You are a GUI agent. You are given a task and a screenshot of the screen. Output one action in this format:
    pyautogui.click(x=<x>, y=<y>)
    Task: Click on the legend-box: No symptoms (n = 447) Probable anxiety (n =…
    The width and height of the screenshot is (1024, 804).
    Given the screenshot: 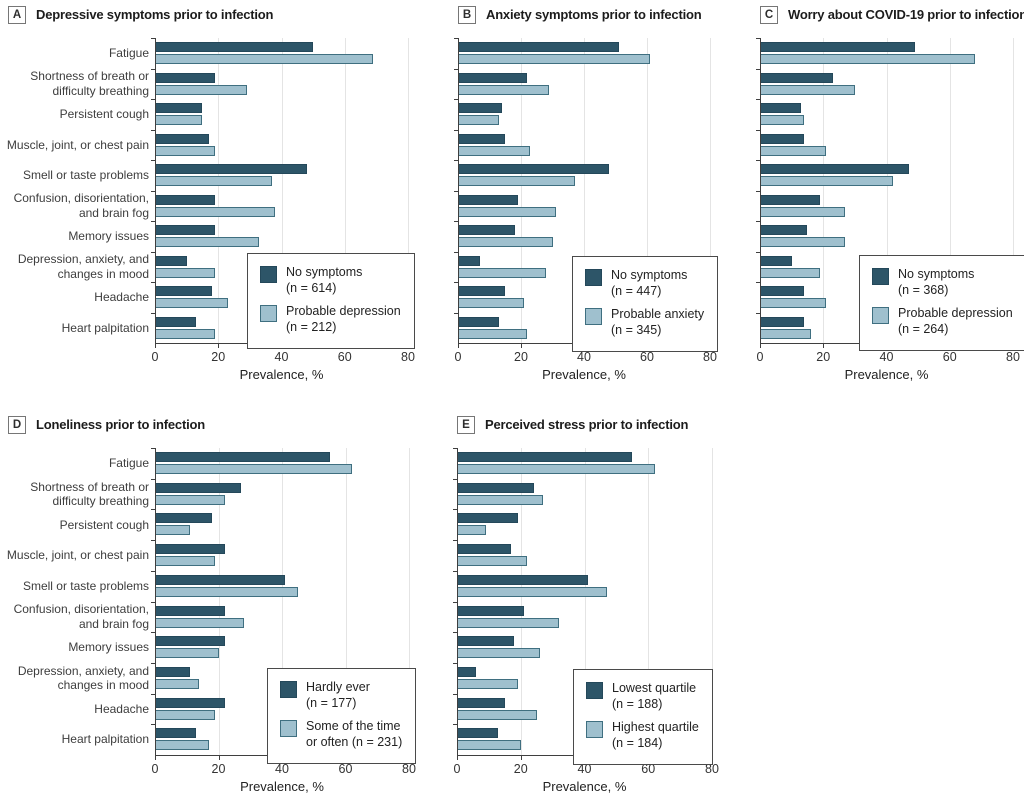 What is the action you would take?
    pyautogui.click(x=645, y=304)
    